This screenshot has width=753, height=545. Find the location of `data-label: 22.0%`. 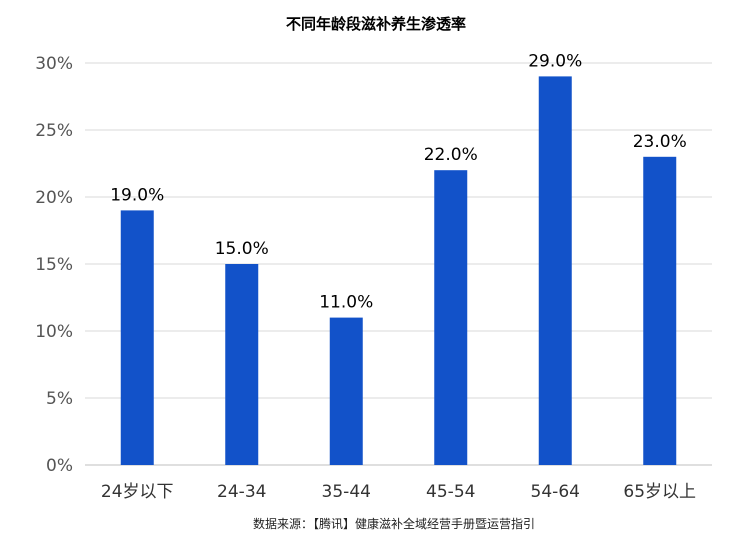

data-label: 22.0% is located at coordinates (451, 155).